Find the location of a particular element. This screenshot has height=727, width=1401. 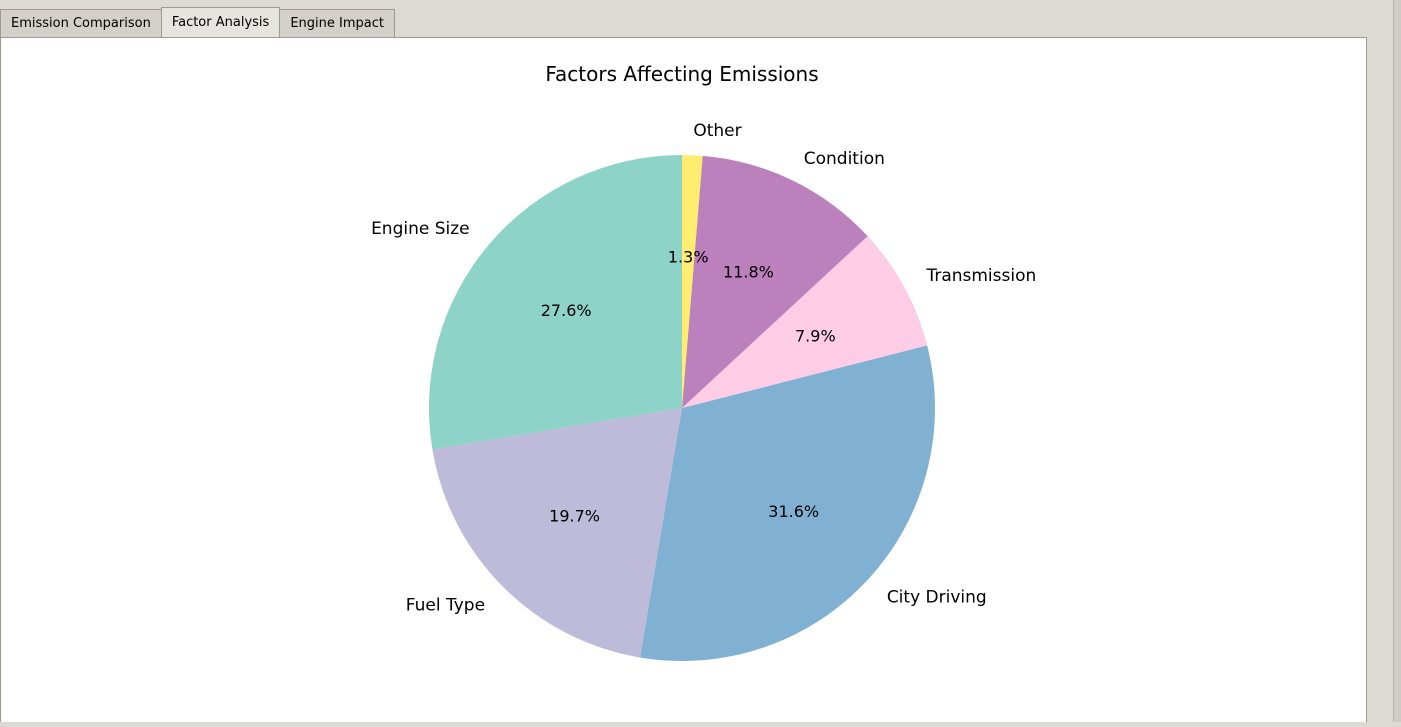

pie-label-engine-size: Engine Size is located at coordinates (420, 229).